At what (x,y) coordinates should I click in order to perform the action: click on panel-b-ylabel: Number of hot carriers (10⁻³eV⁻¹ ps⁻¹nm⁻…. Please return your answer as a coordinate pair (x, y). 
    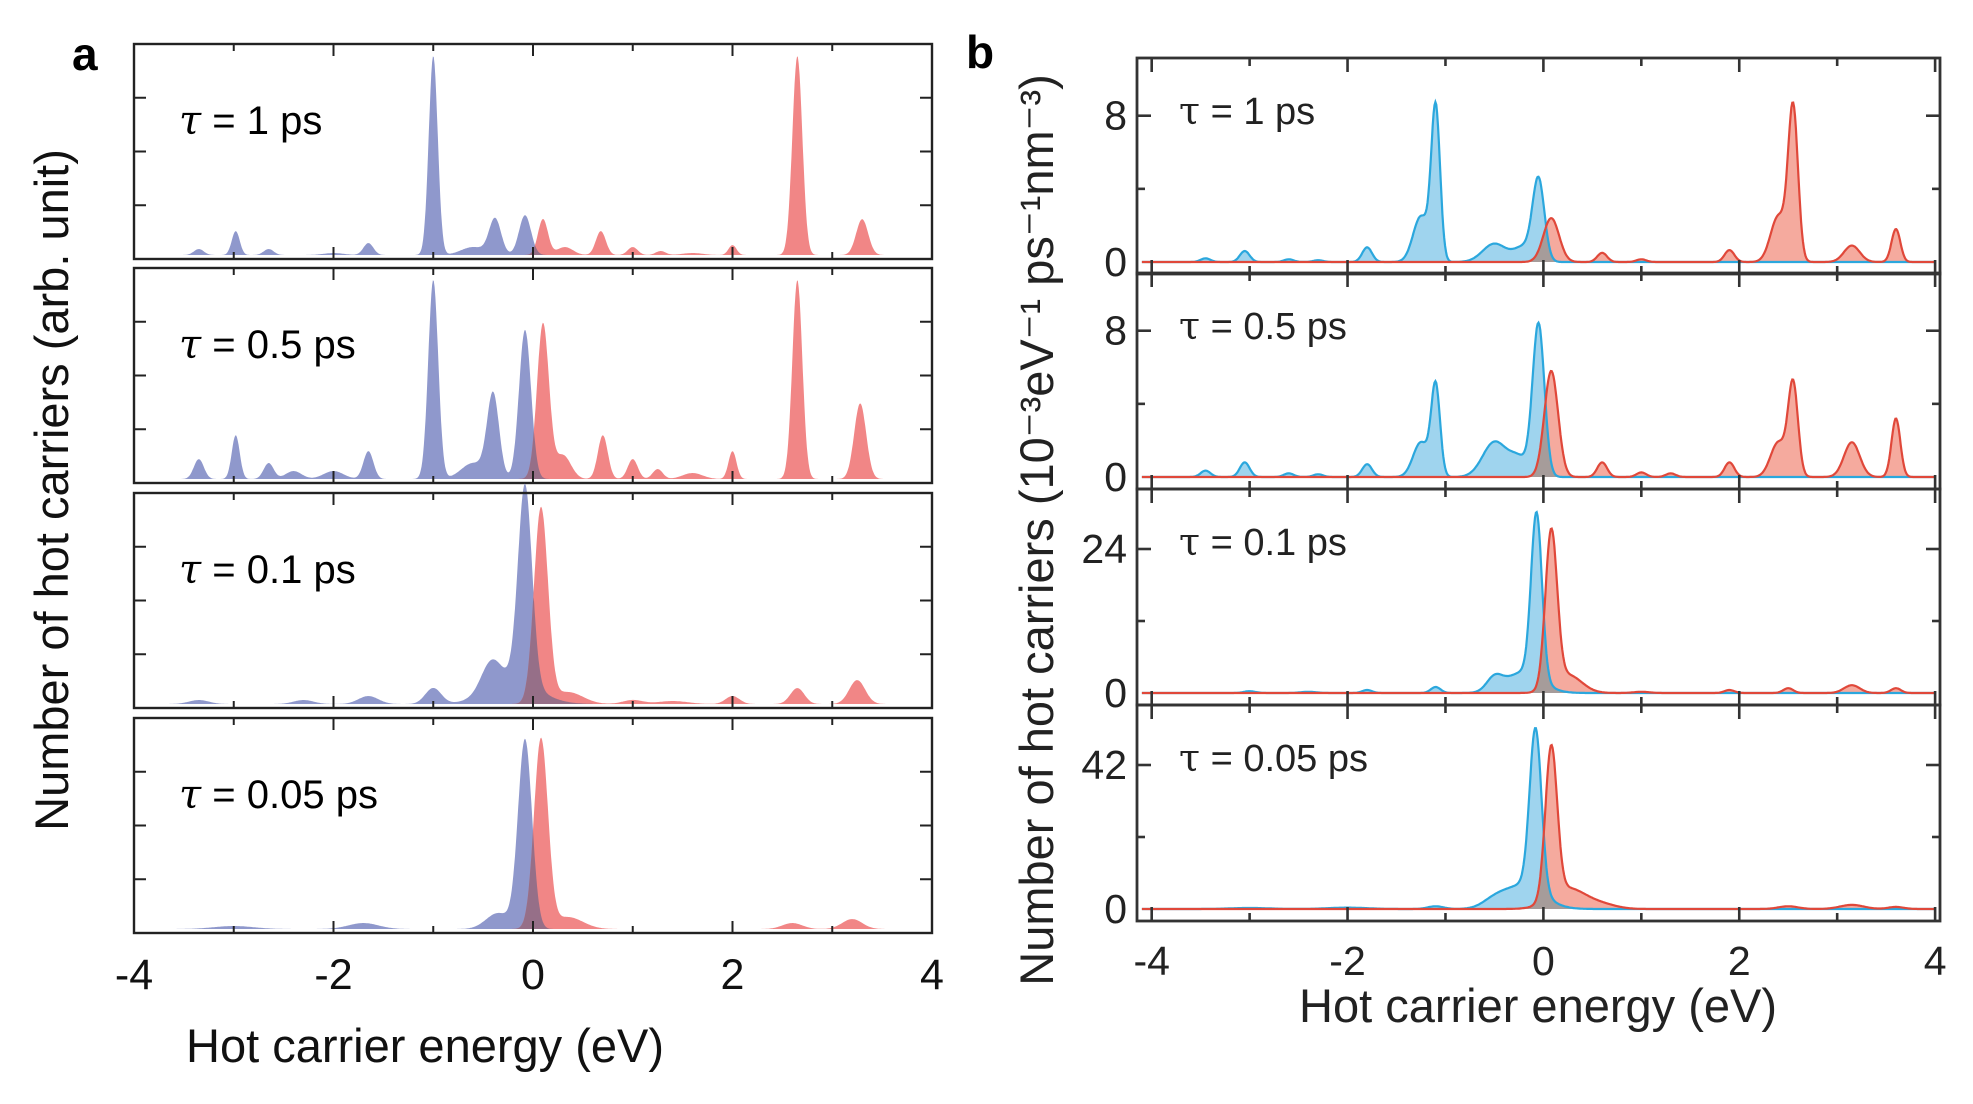
    Looking at the image, I should click on (1036, 530).